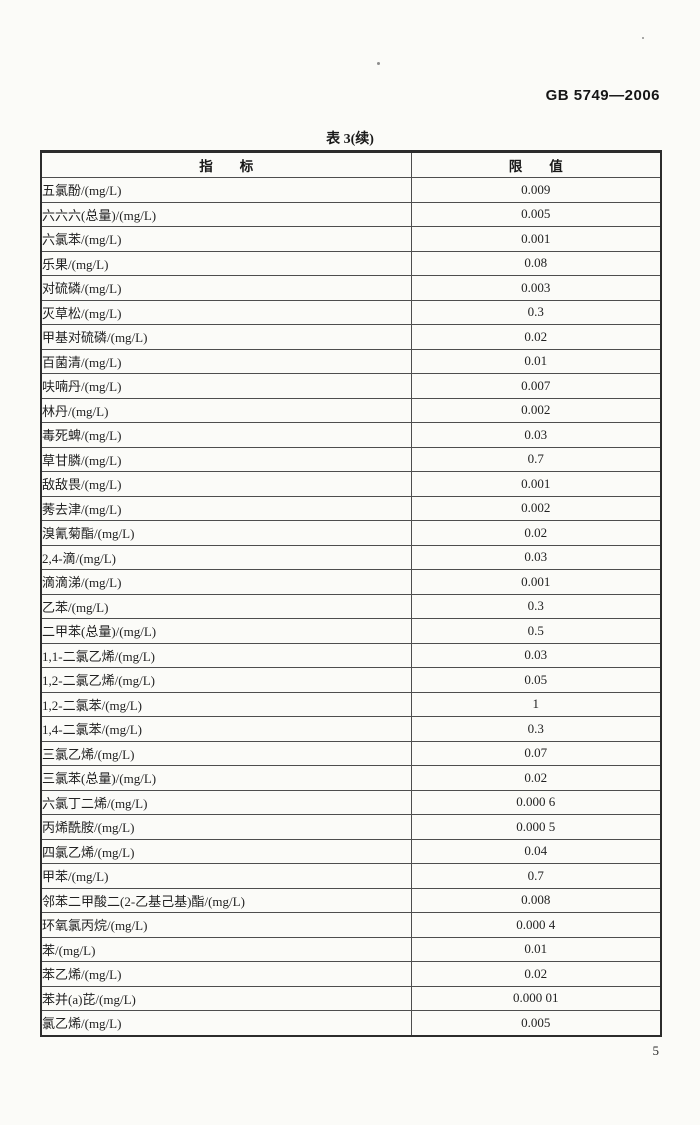 The width and height of the screenshot is (700, 1125). Describe the element at coordinates (226, 361) in the screenshot. I see `indicator-cell: 百菌清/(mg/L)` at that location.